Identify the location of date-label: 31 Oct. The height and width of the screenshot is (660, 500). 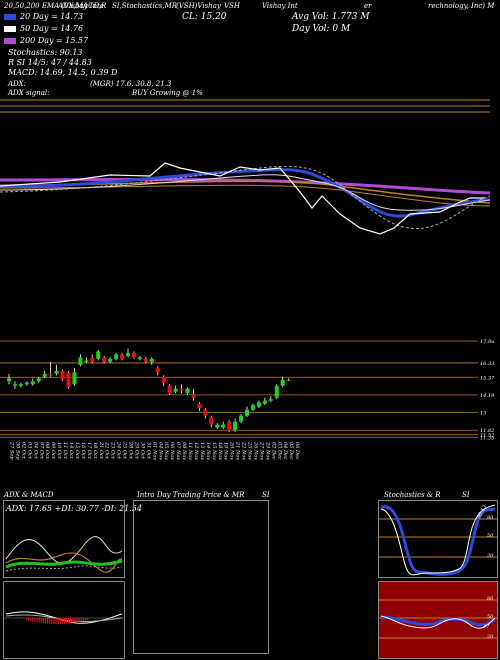
(148, 451).